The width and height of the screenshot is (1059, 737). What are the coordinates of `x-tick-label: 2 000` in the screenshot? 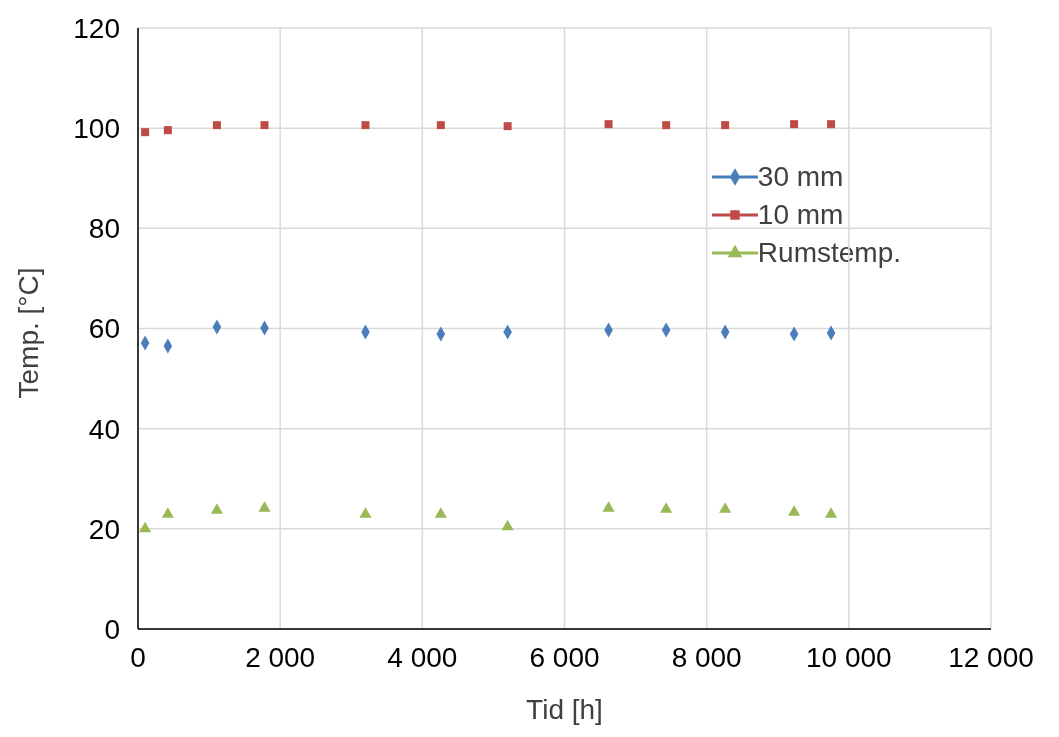 It's located at (280, 657).